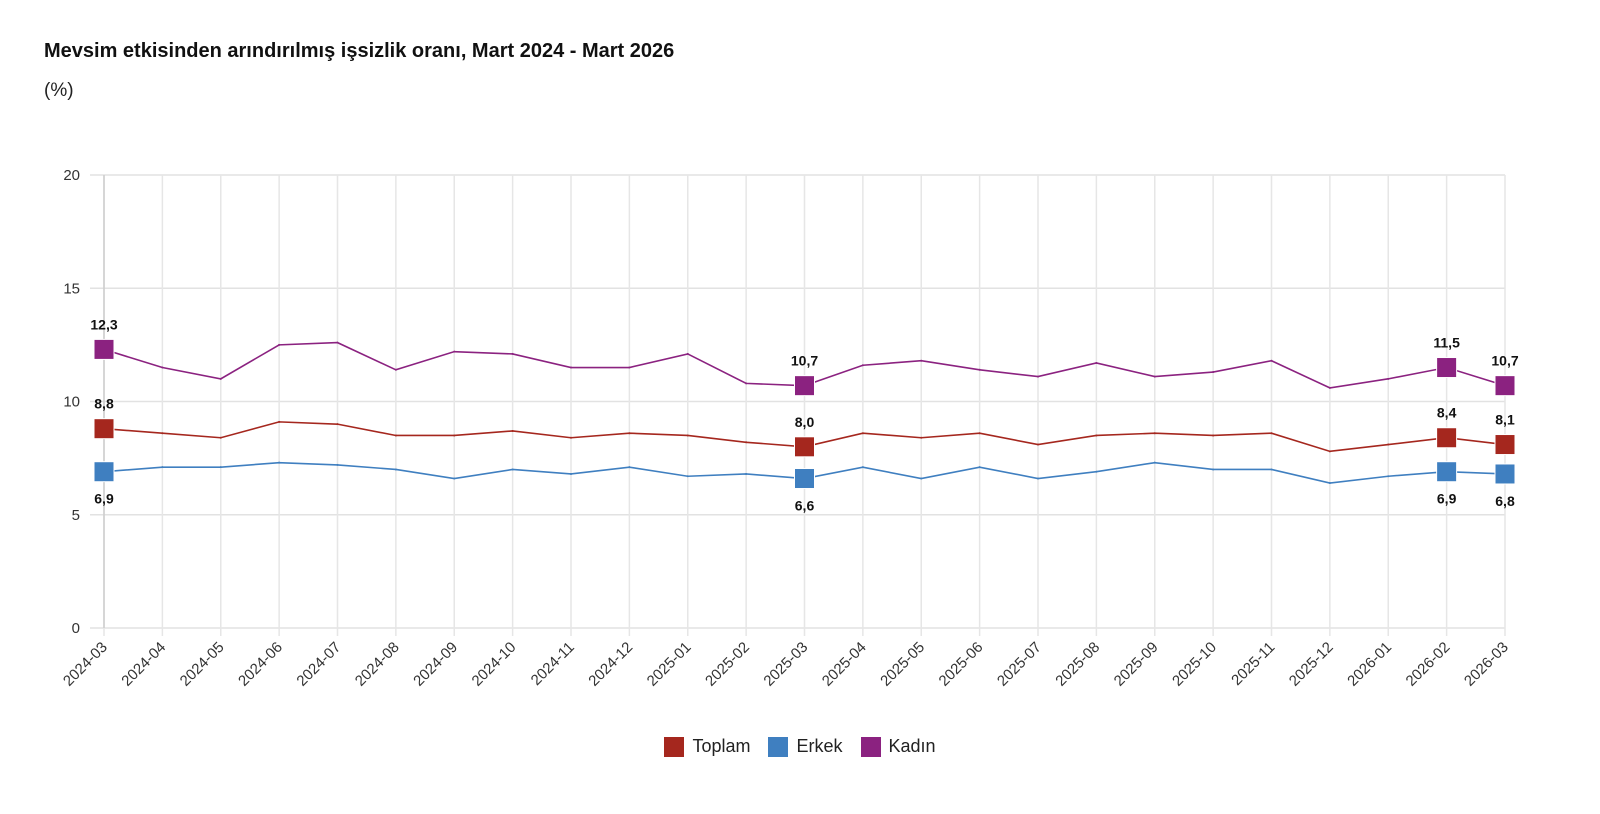  I want to click on legend-item-toplam: Toplam, so click(707, 746).